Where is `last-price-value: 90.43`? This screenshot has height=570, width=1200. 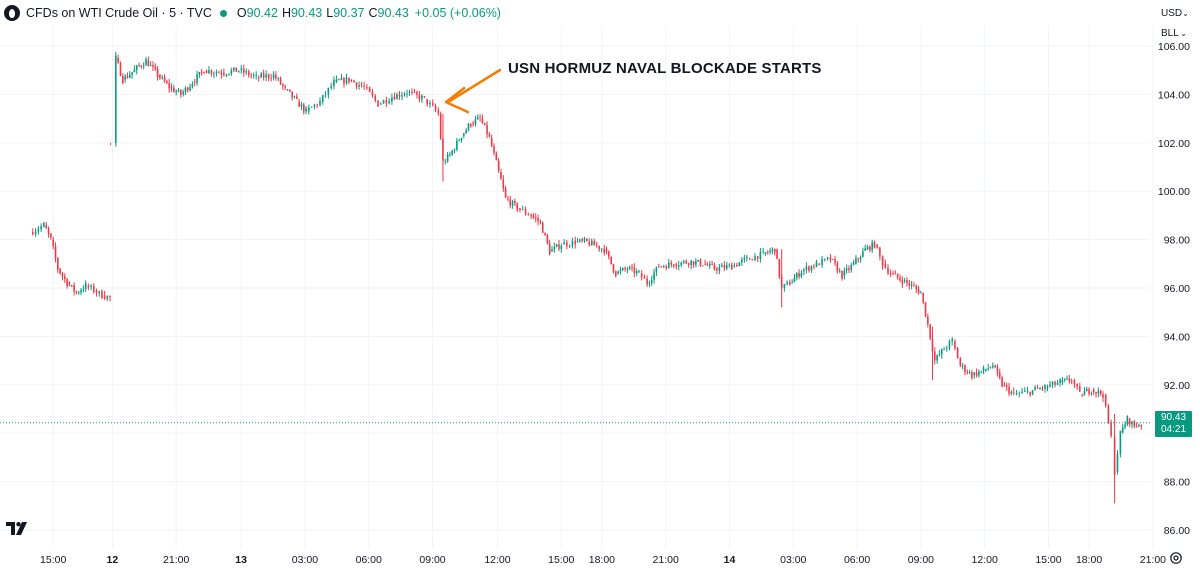
last-price-value: 90.43 is located at coordinates (1173, 417).